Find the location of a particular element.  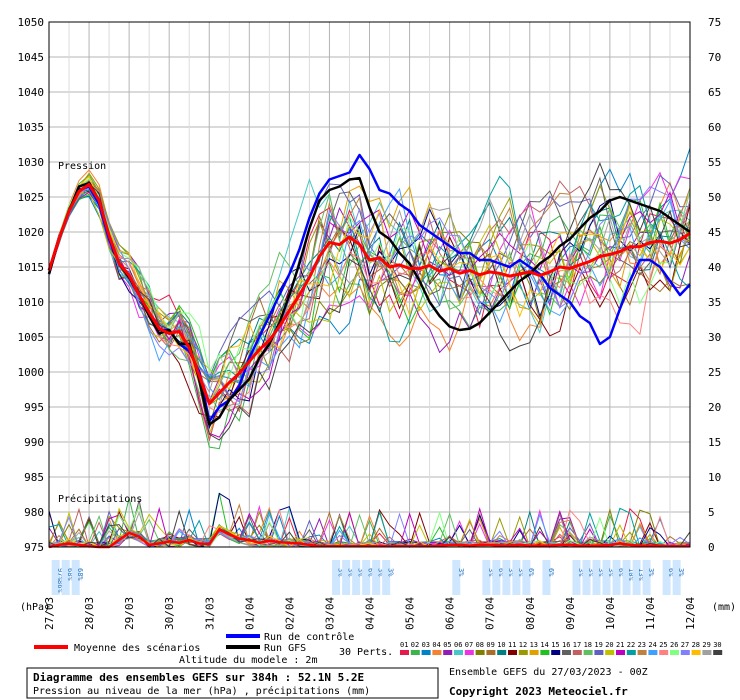

left-tick-label: 1025 is located at coordinates (31, 197).